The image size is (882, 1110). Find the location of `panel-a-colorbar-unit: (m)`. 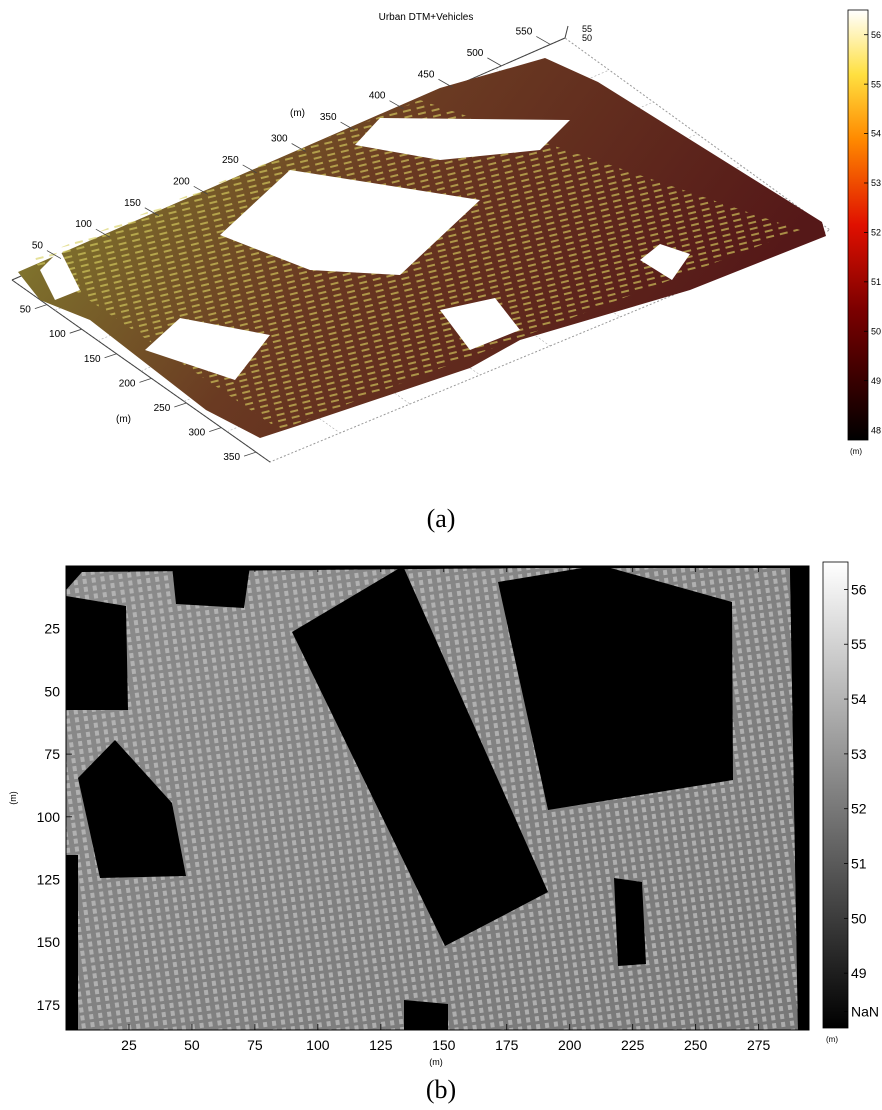

panel-a-colorbar-unit: (m) is located at coordinates (856, 451).